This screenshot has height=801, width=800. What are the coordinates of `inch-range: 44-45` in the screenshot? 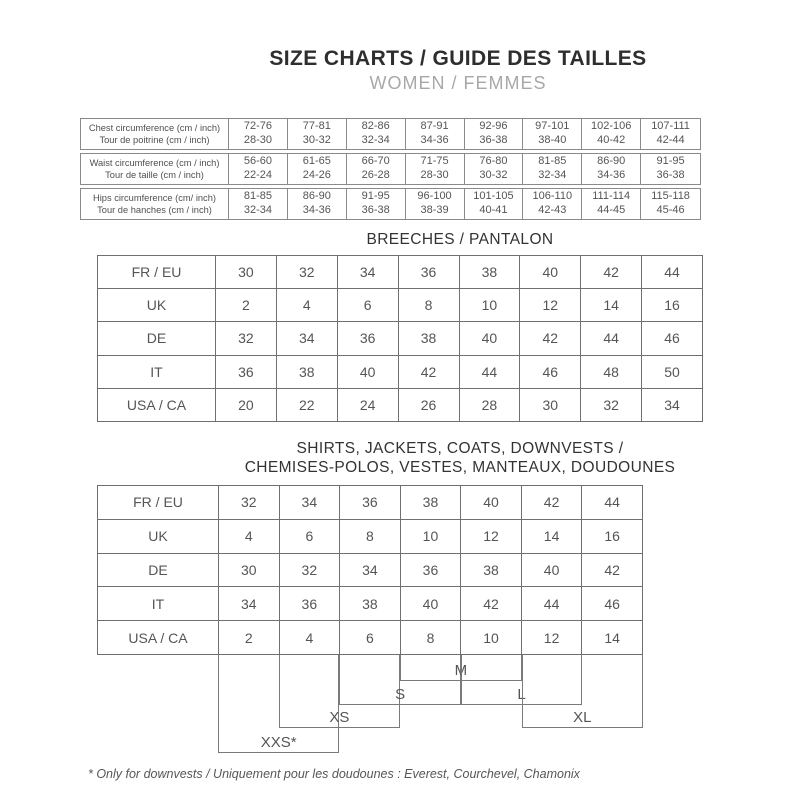 It's located at (611, 210).